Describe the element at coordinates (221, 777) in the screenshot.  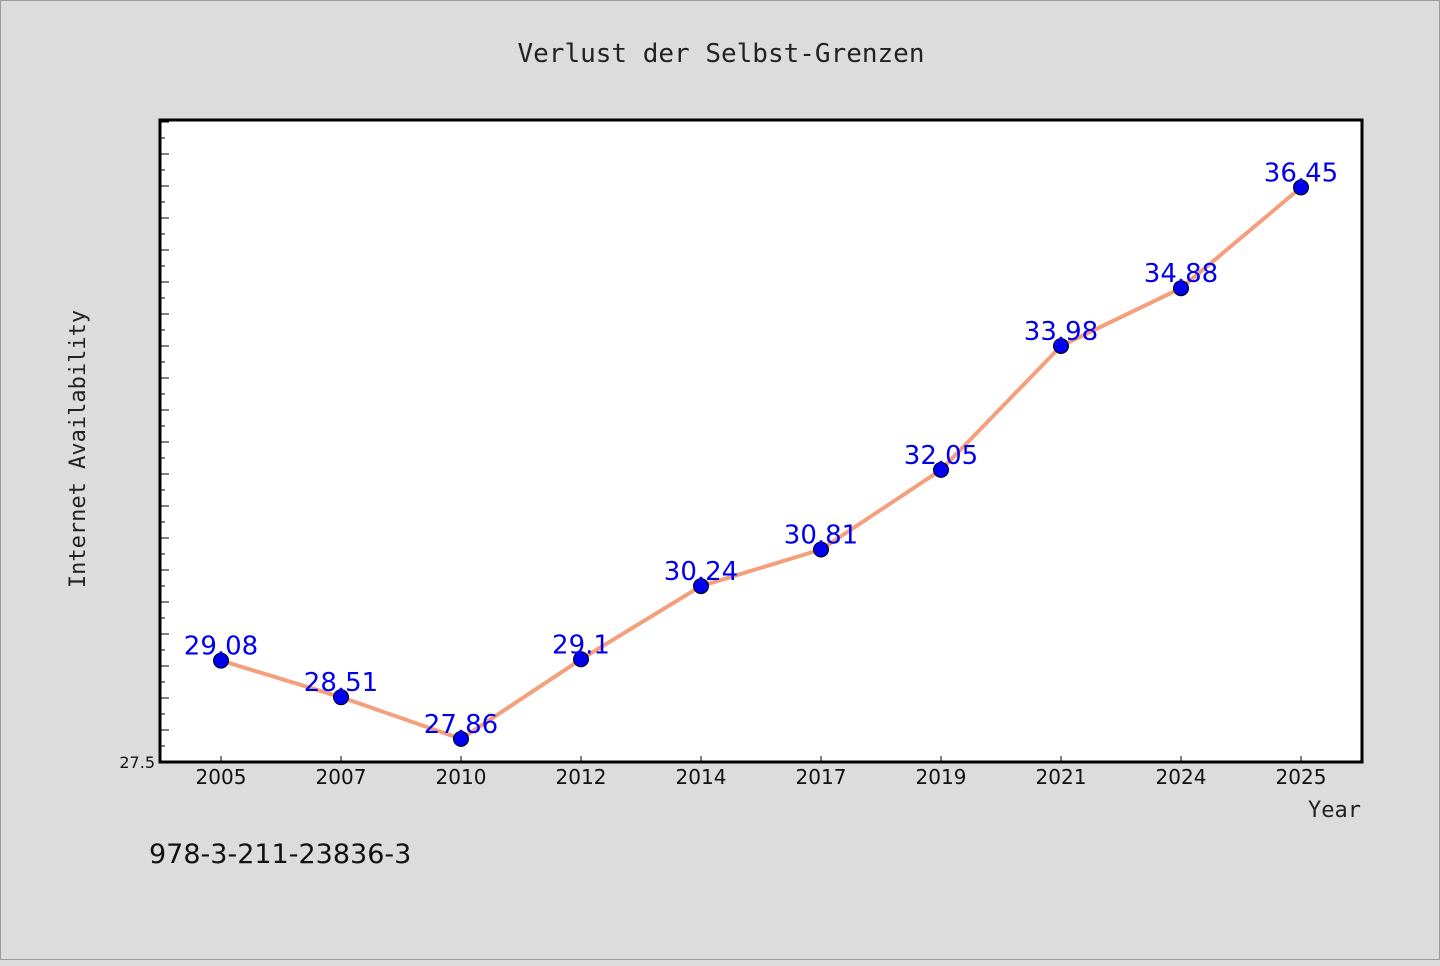
I see `x-tick-label: 2005` at that location.